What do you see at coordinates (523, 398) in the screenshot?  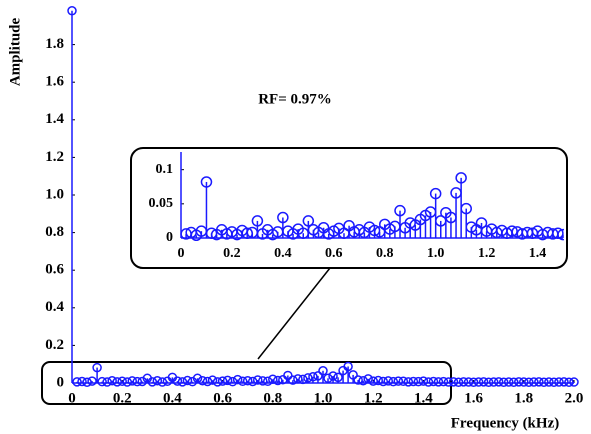 I see `x-tick-label: 1.8` at bounding box center [523, 398].